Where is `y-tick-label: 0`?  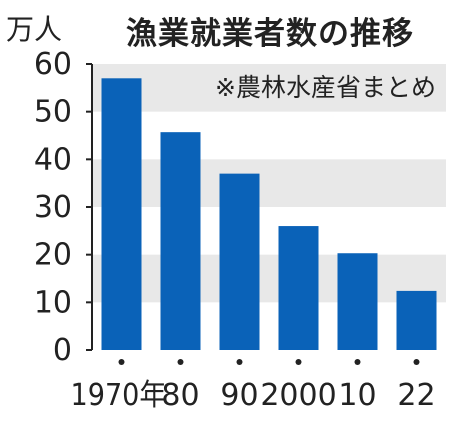
y-tick-label: 0 is located at coordinates (62, 350).